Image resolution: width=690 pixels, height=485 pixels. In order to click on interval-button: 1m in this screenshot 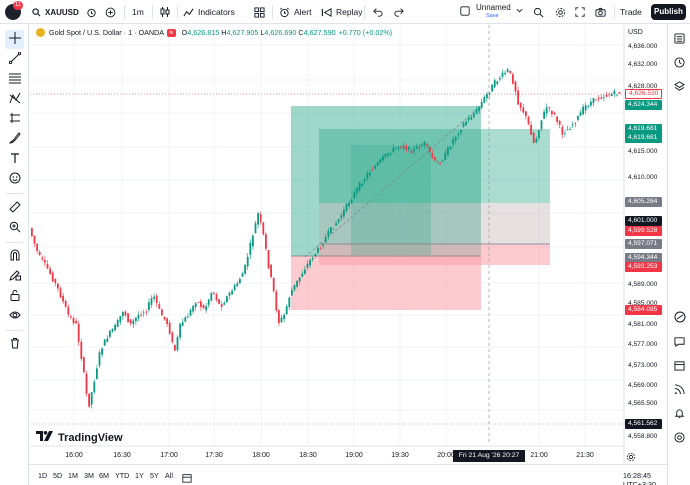, I will do `click(138, 12)`.